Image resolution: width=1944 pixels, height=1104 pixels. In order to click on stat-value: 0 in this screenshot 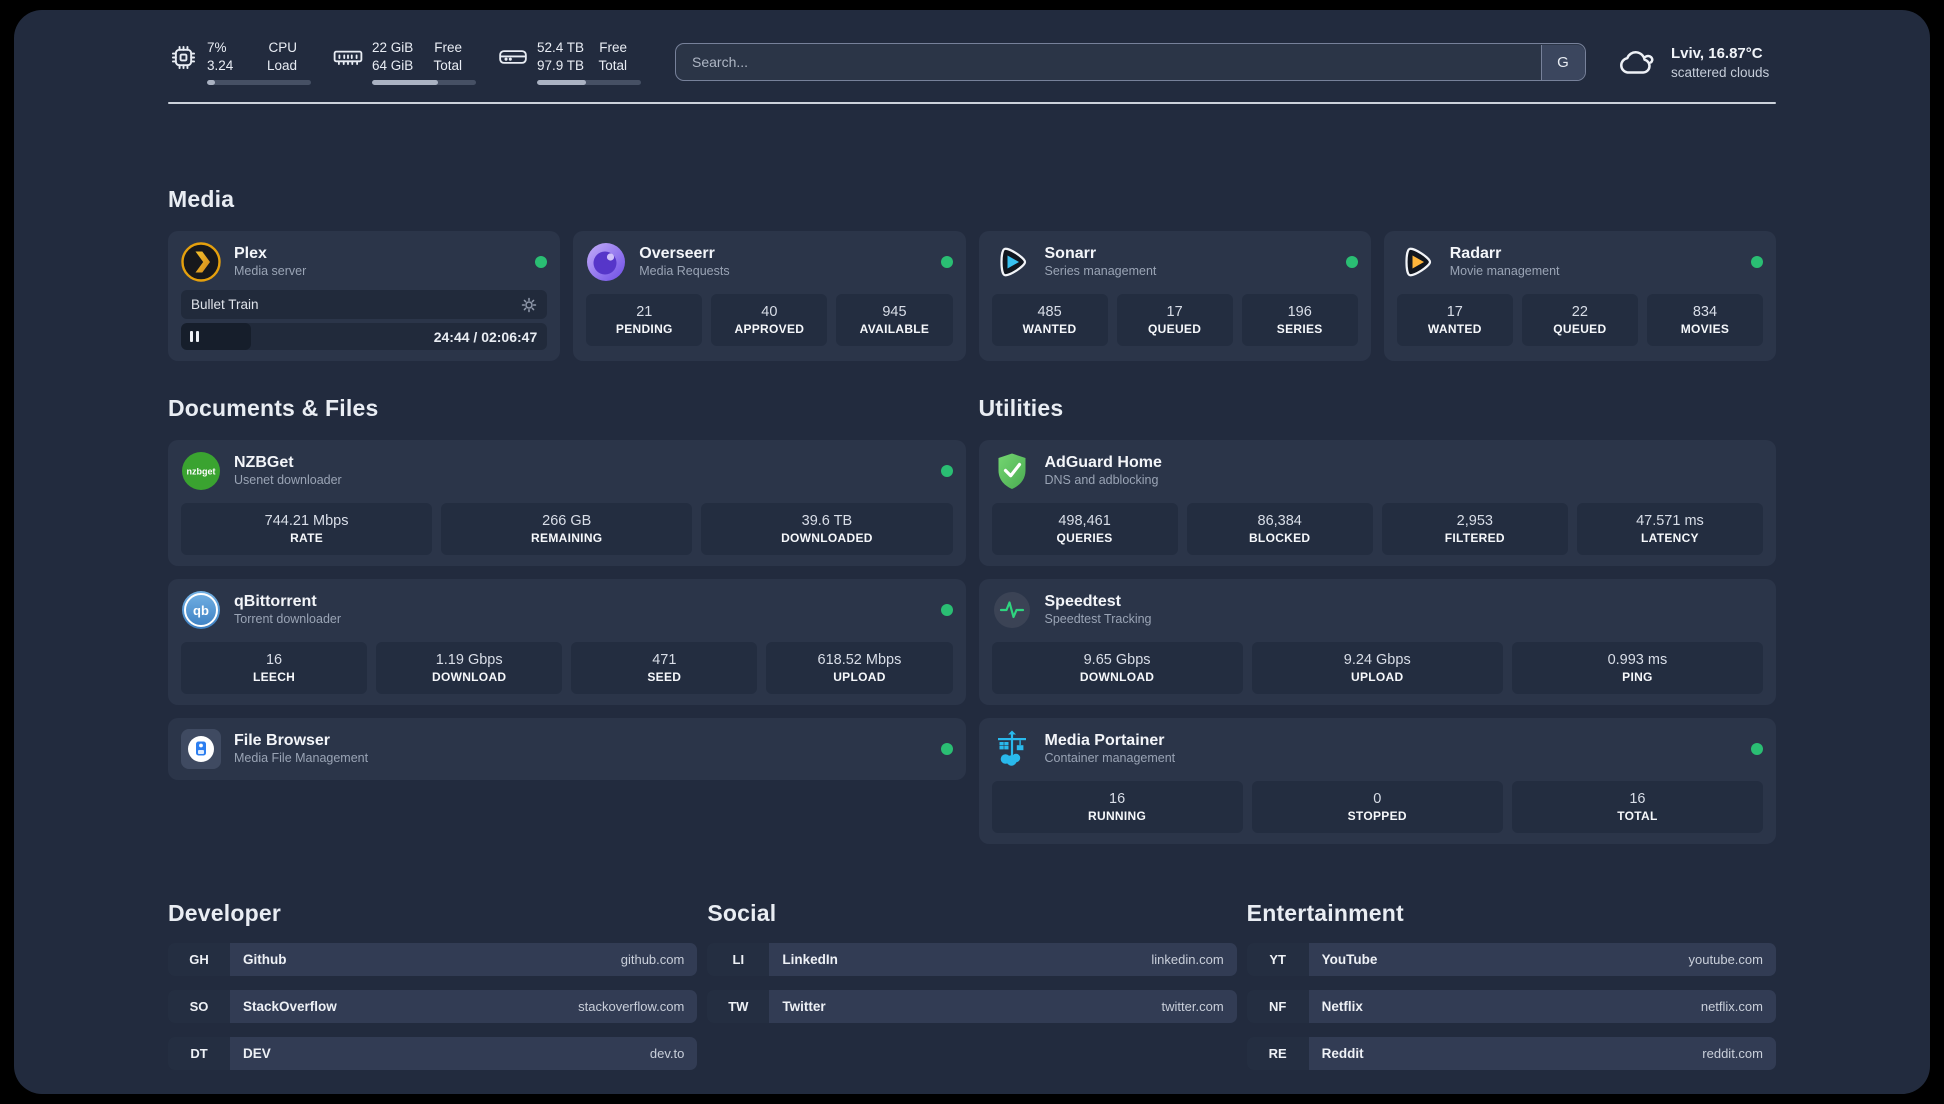, I will do `click(1377, 799)`.